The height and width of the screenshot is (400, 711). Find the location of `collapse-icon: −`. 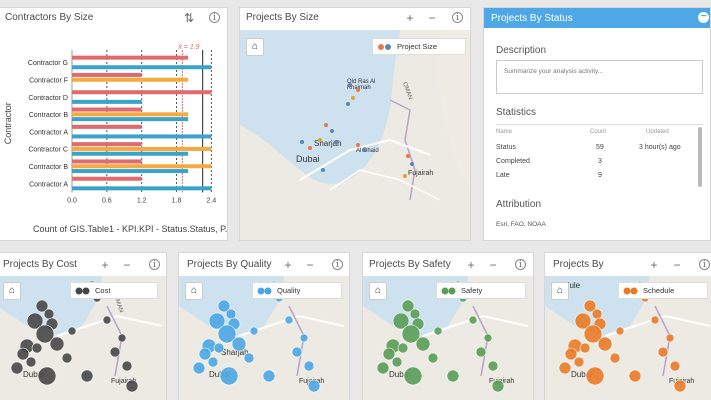

collapse-icon: − is located at coordinates (703, 17).